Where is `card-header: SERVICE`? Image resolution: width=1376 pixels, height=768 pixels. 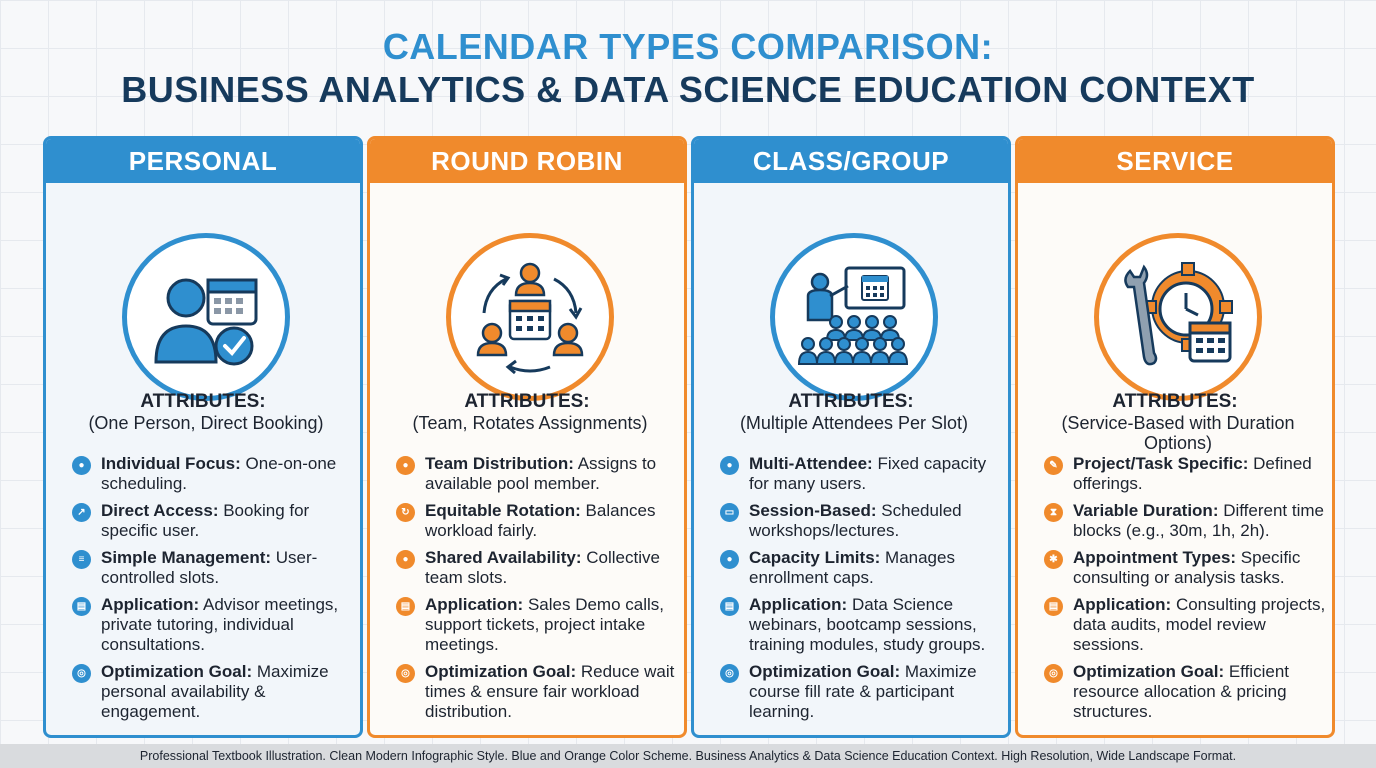 card-header: SERVICE is located at coordinates (1175, 161).